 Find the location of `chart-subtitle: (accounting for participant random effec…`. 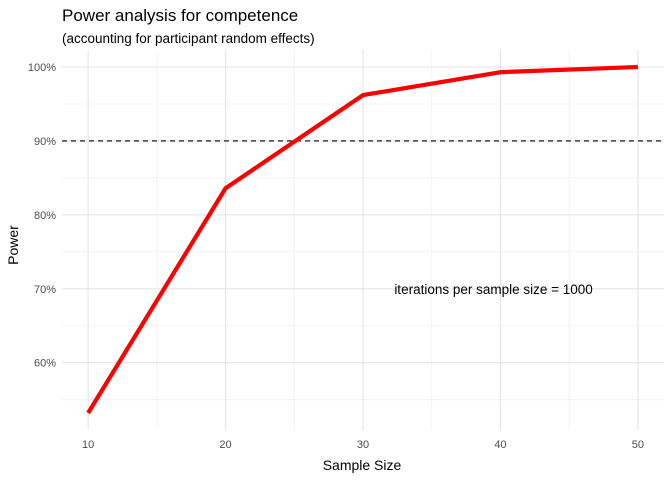

chart-subtitle: (accounting for participant random effec… is located at coordinates (188, 38).